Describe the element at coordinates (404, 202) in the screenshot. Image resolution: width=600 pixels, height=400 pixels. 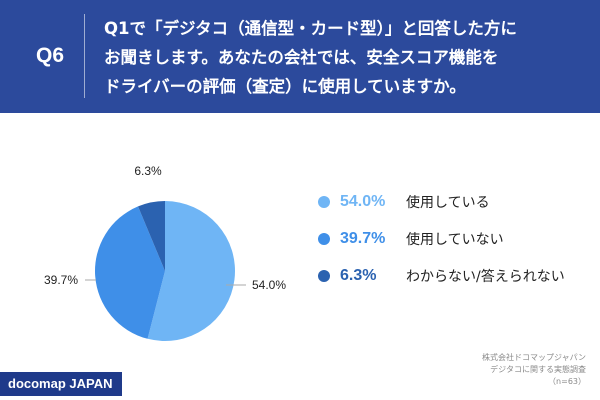
I see `legend-item-used: 54.0% 使用している` at that location.